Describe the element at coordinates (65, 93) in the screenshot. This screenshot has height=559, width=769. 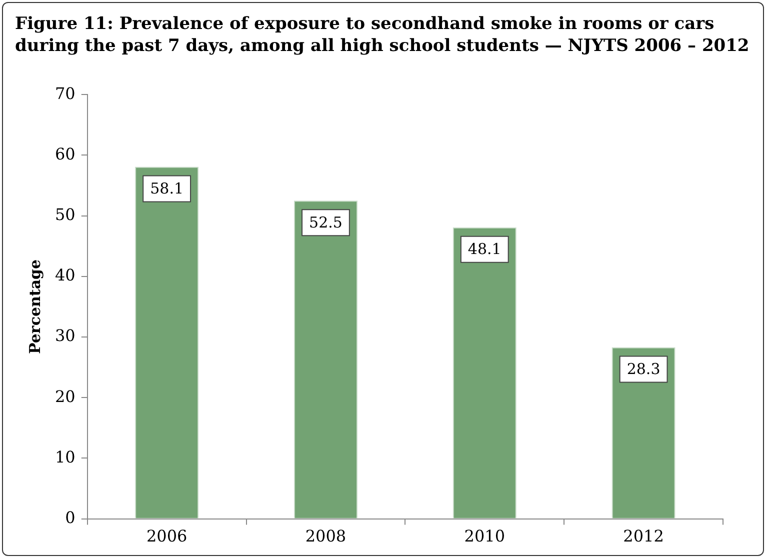
I see `y-tick-label: 70` at that location.